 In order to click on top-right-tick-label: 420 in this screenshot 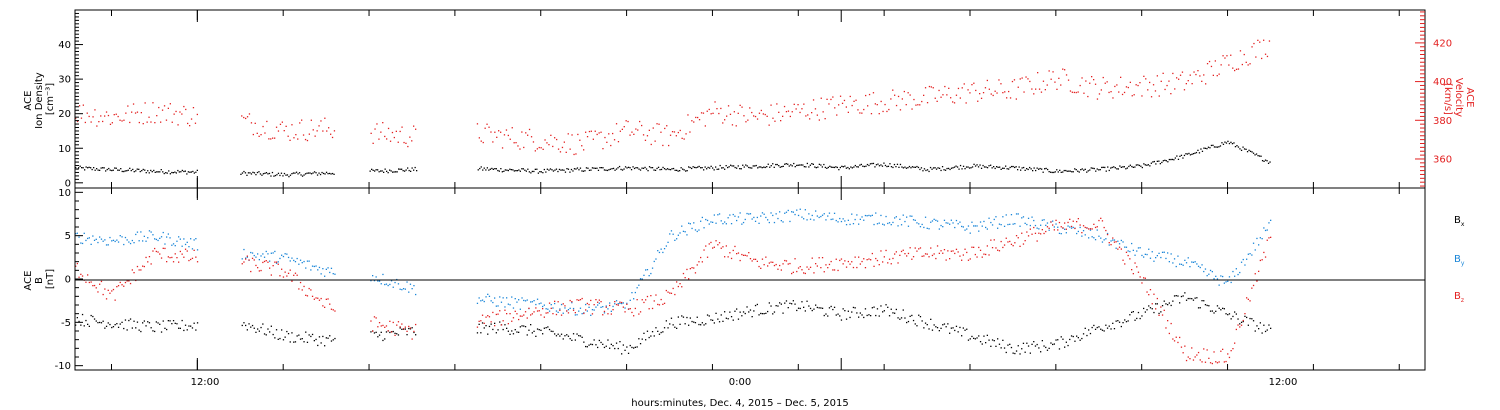, I will do `click(1442, 43)`.